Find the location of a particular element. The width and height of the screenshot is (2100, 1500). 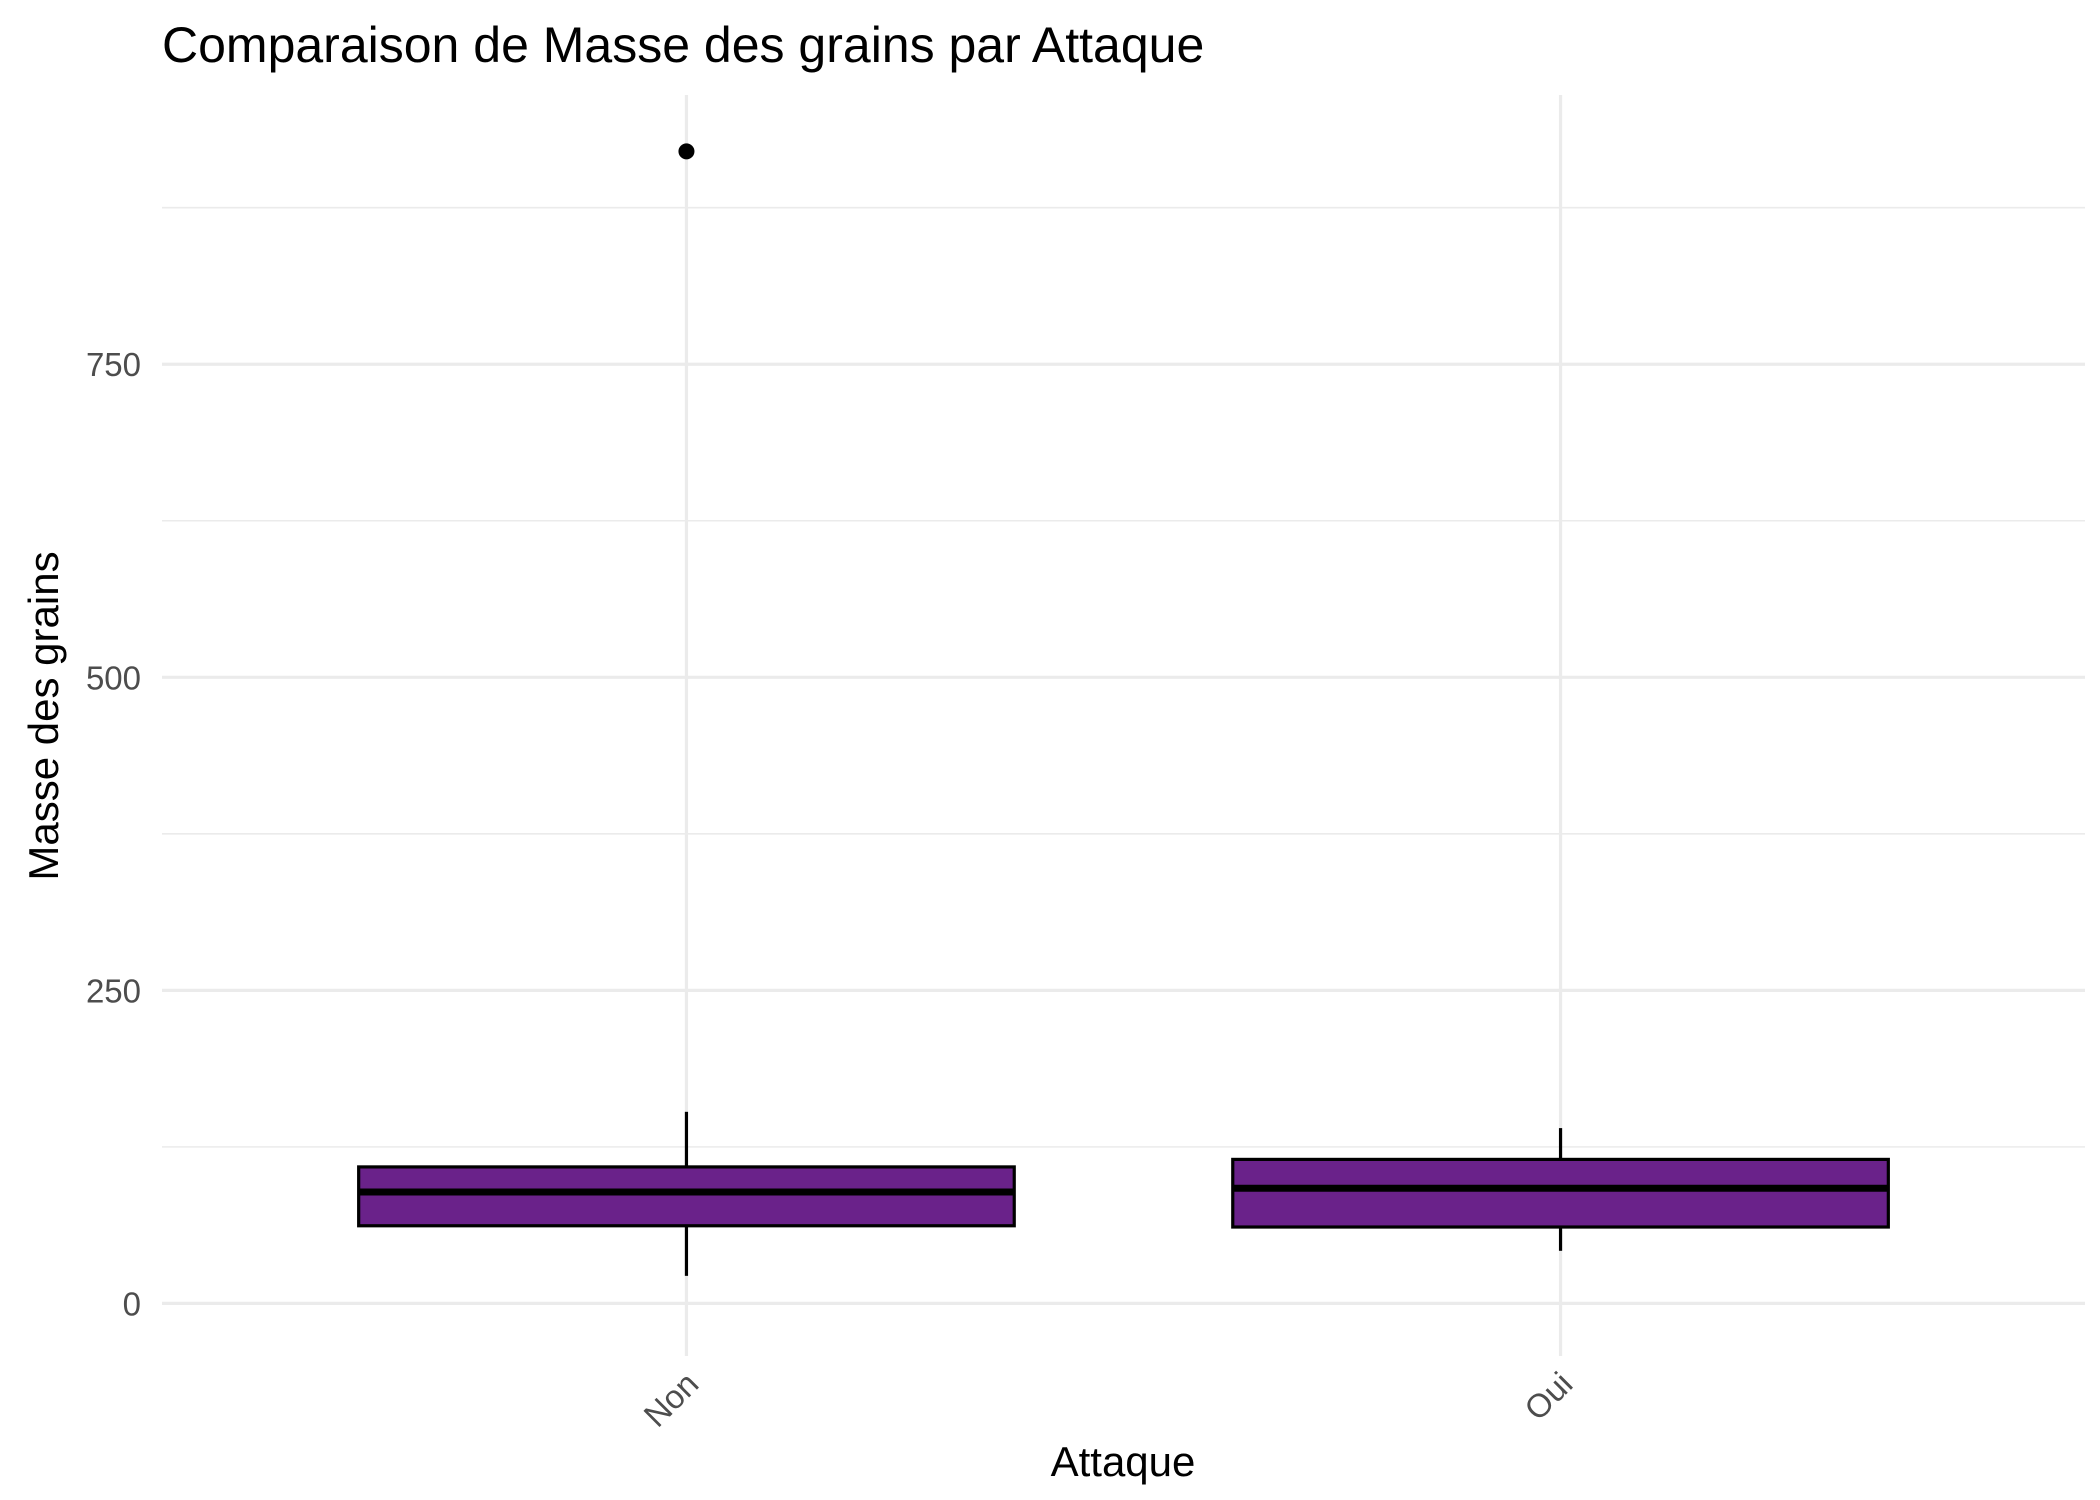

y-tick-label: 250 is located at coordinates (113, 990).